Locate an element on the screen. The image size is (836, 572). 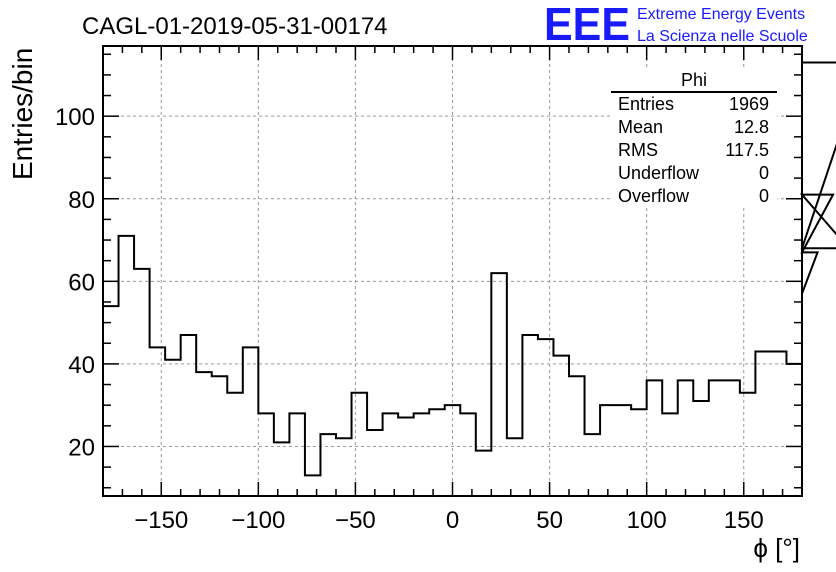
x-tick-label: 0 is located at coordinates (452, 520).